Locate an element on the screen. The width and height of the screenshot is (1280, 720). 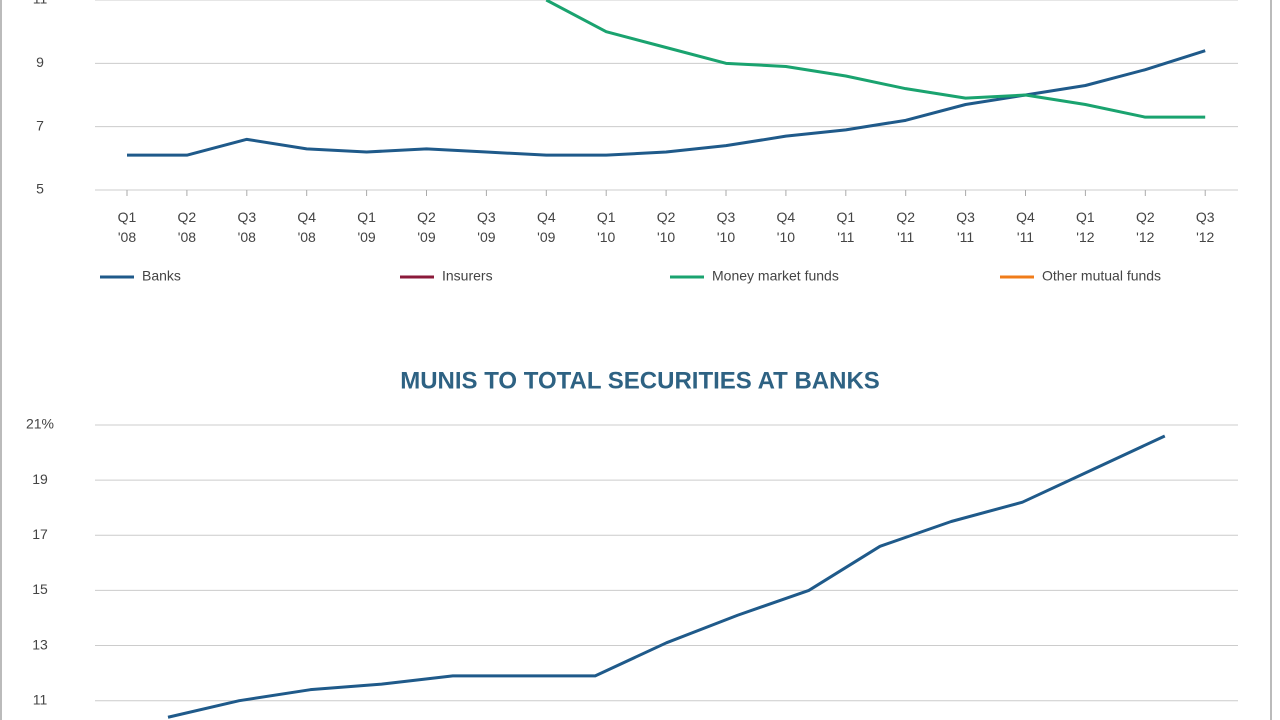
x-tick-label: Q1'08 is located at coordinates (127, 227).